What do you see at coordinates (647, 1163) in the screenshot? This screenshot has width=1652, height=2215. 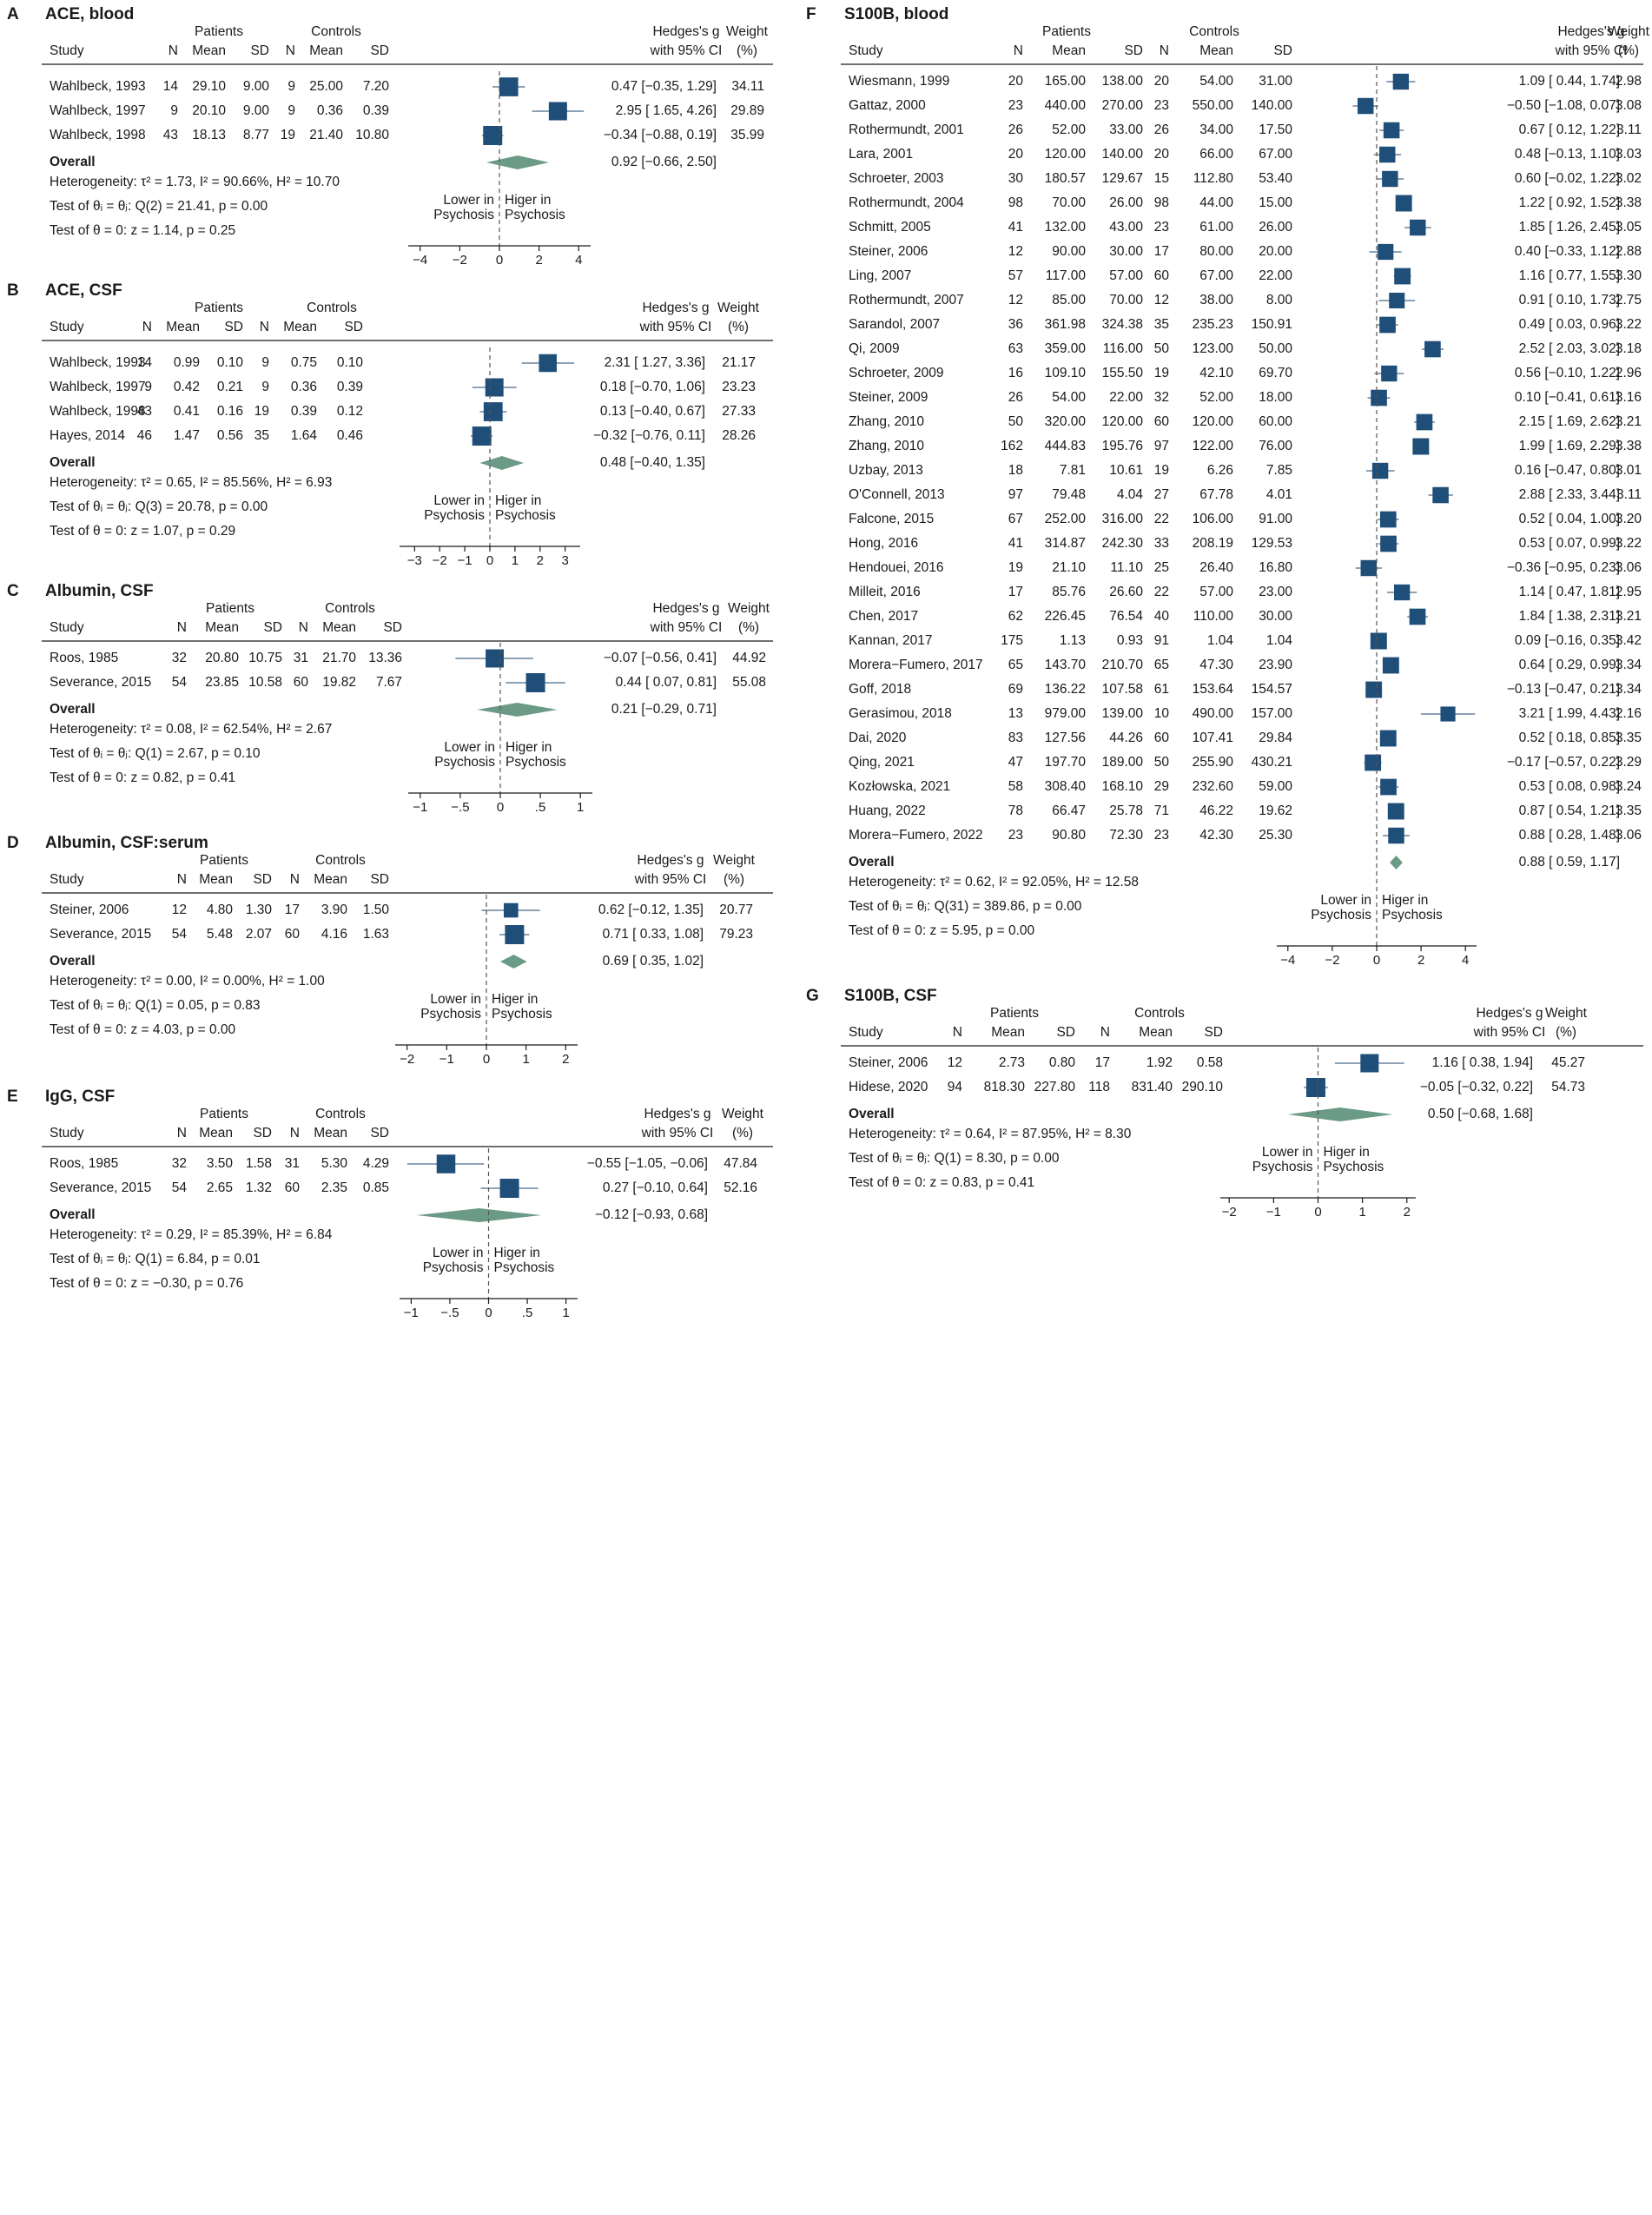 I see `effect-ci-text: −0.55 [−1.05, −0.06]` at bounding box center [647, 1163].